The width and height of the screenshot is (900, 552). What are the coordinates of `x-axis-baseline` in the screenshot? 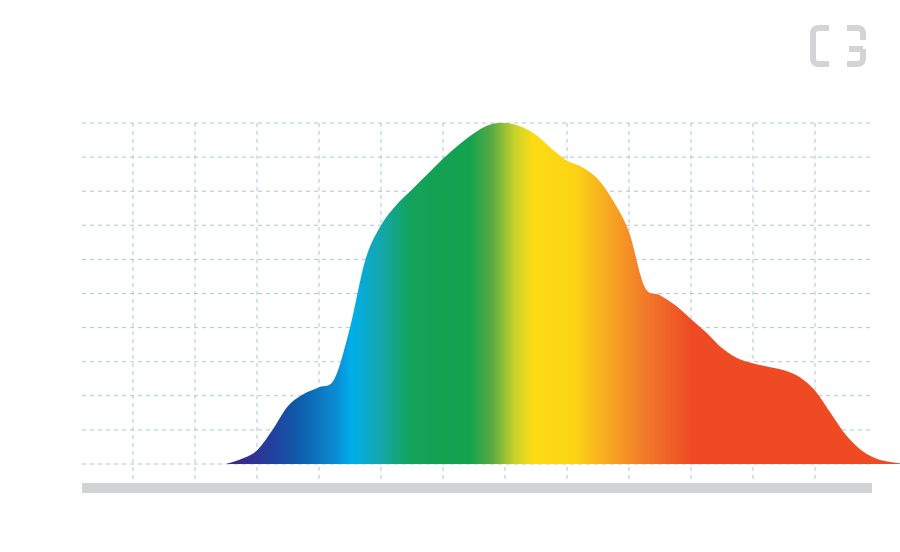 It's located at (477, 488).